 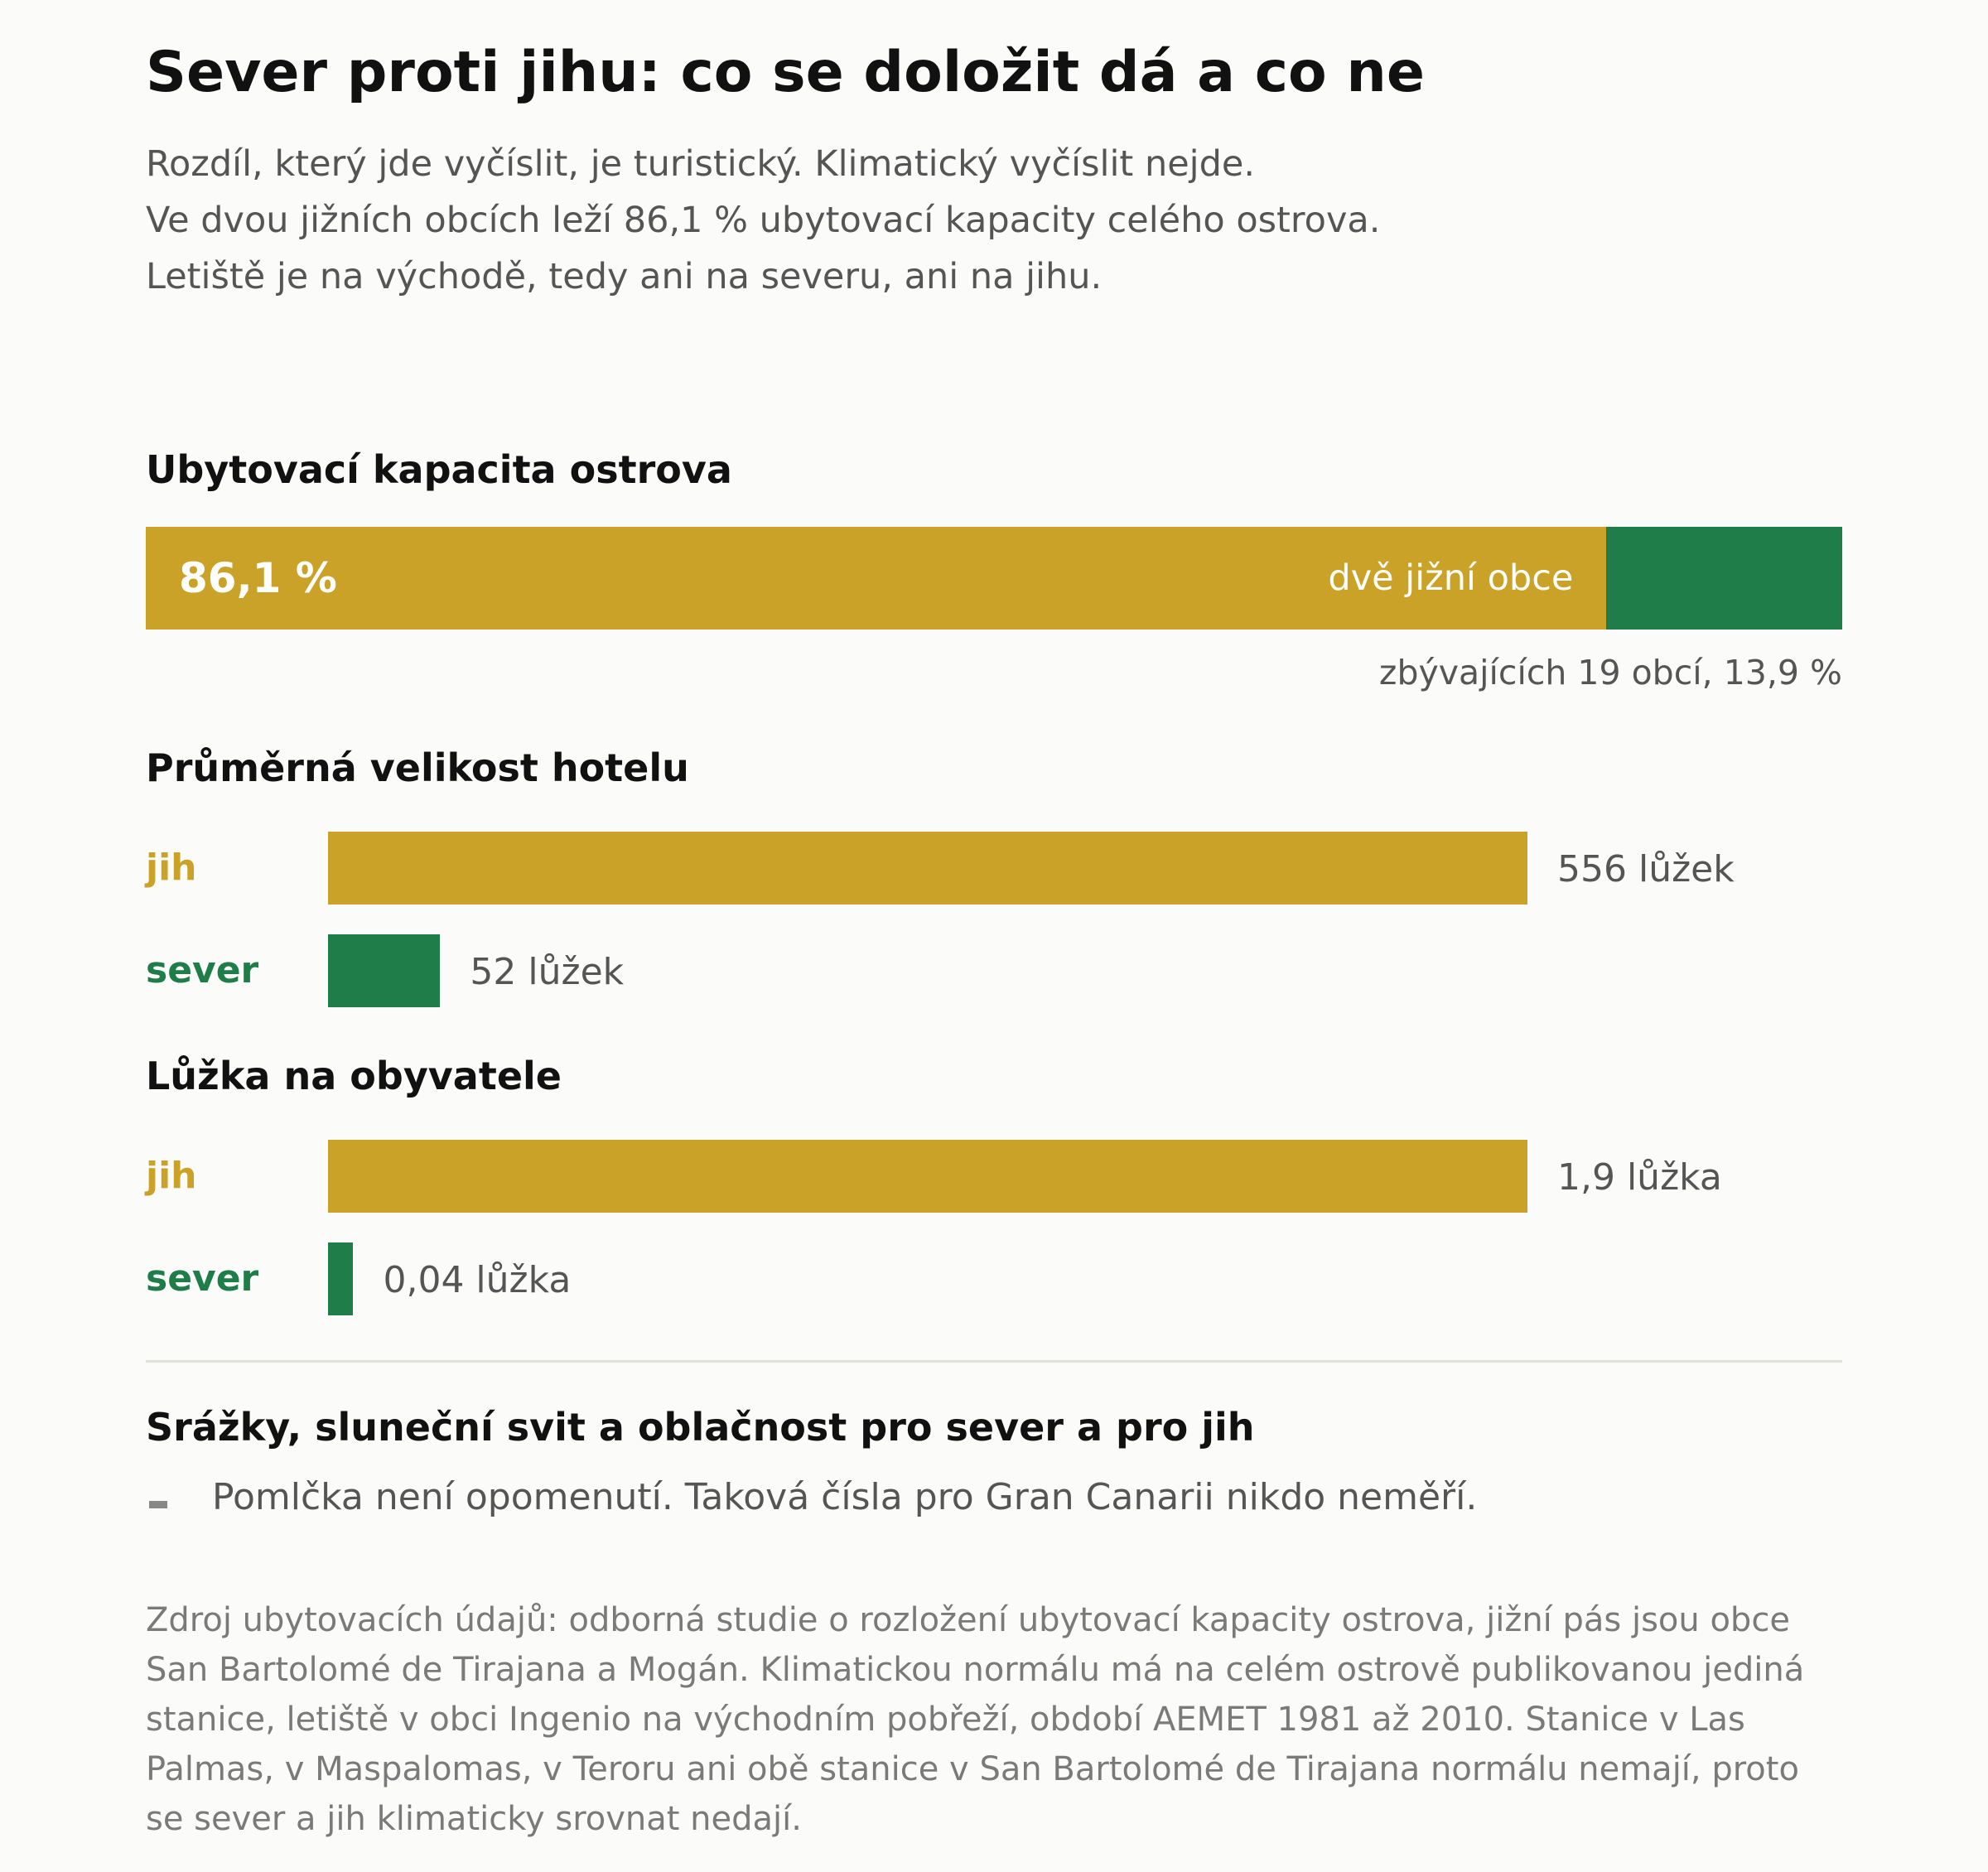 I want to click on segment-name-label: dvě jižní obce, so click(x=1451, y=578).